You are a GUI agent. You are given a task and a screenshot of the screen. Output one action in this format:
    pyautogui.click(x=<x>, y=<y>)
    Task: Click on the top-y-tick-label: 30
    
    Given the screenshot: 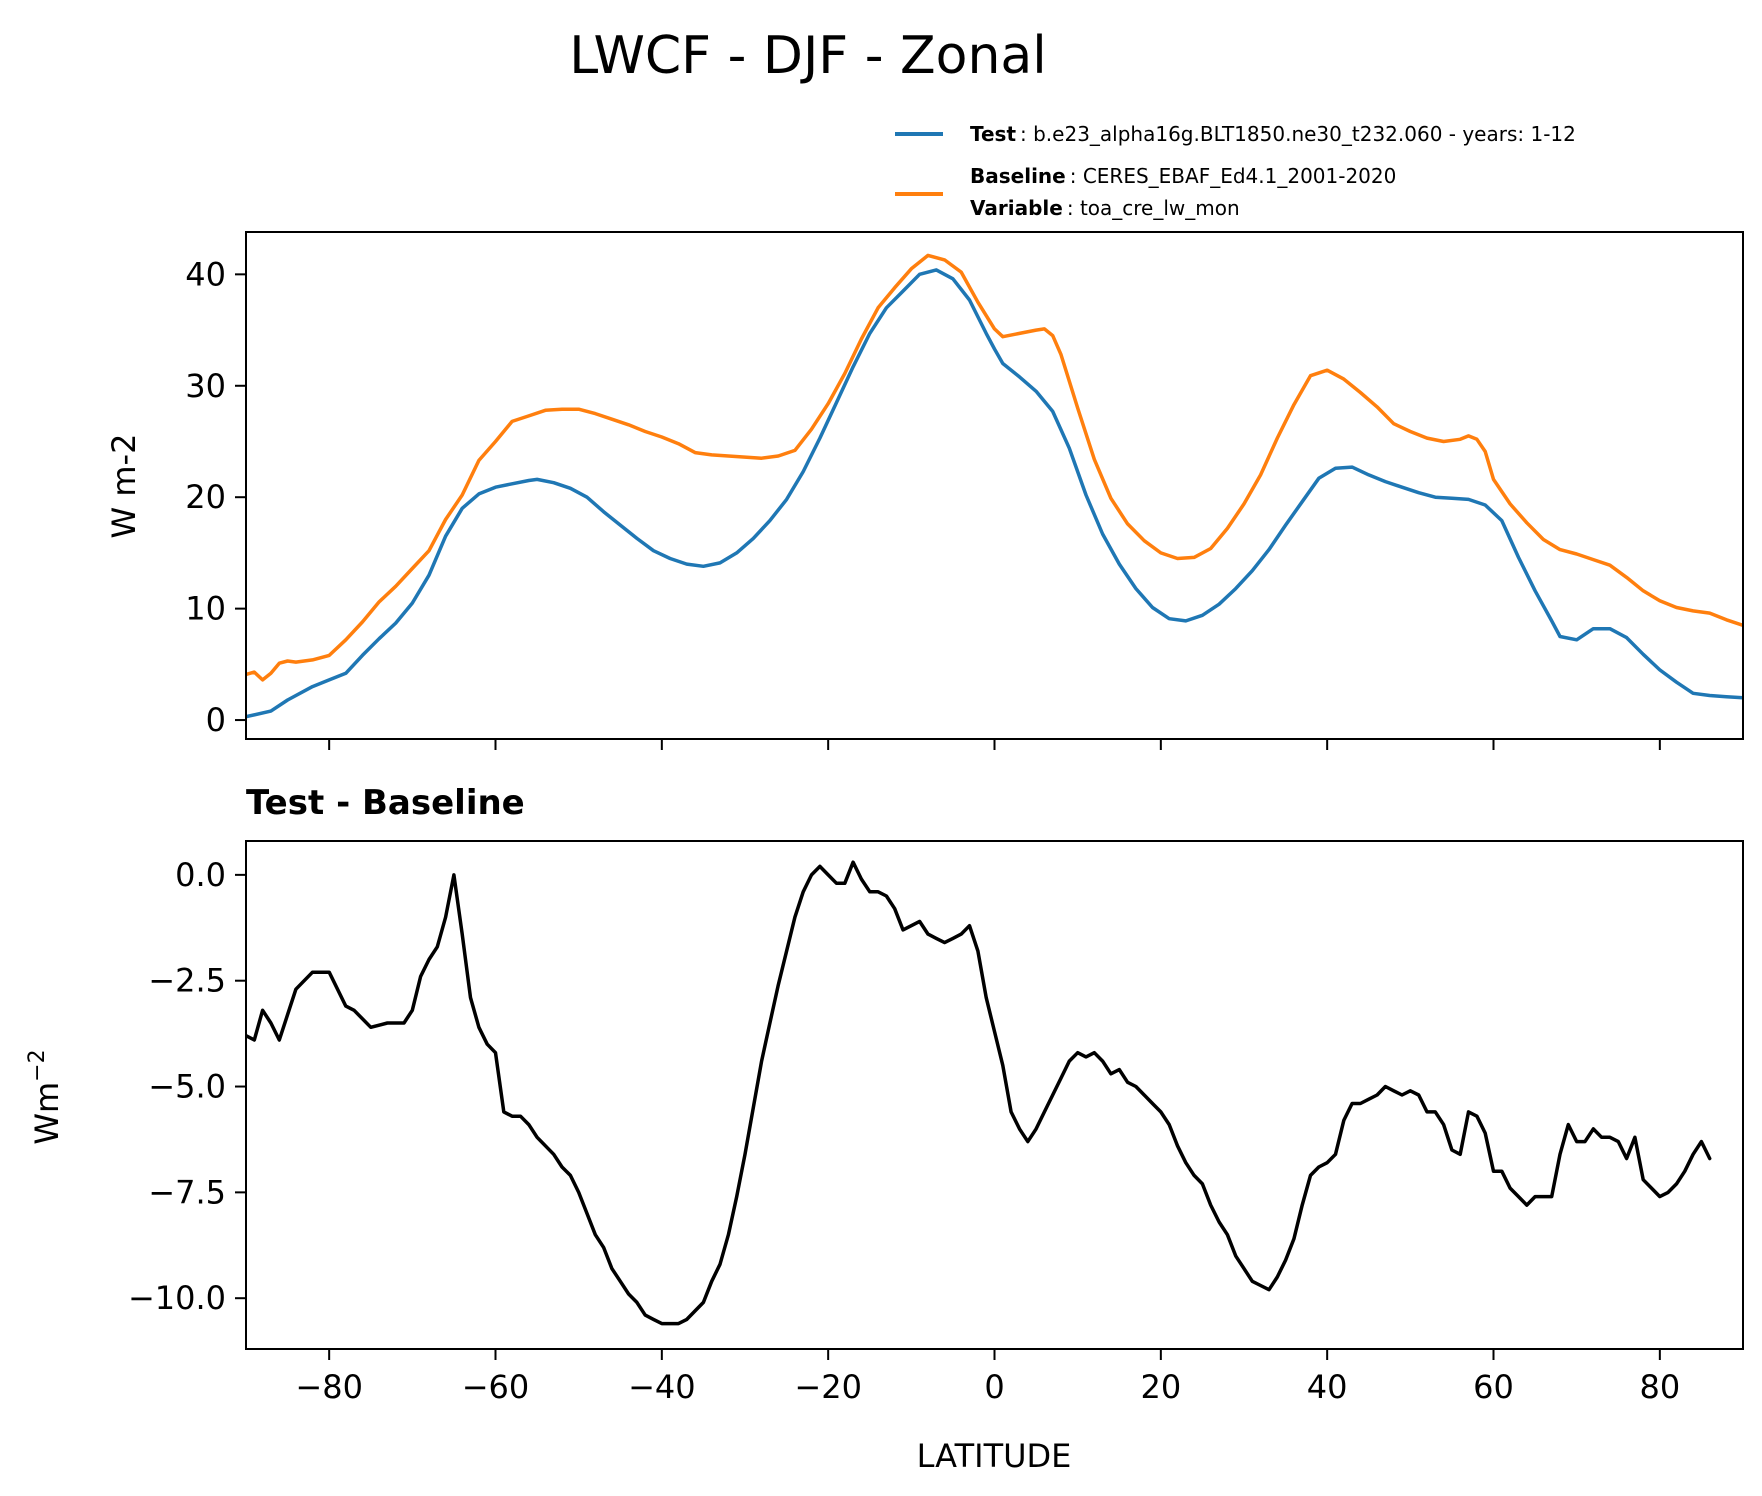 What is the action you would take?
    pyautogui.click(x=205, y=386)
    